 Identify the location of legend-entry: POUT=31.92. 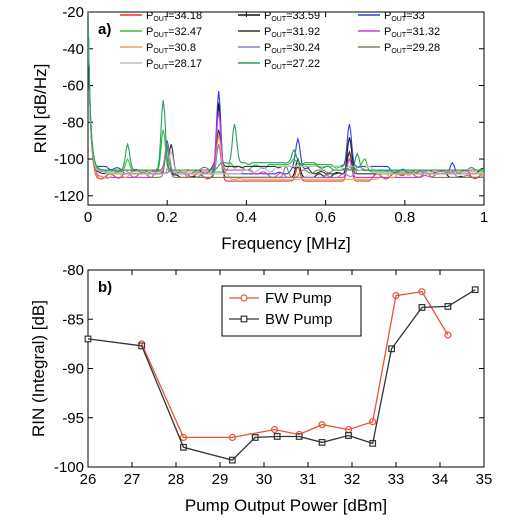
(292, 32).